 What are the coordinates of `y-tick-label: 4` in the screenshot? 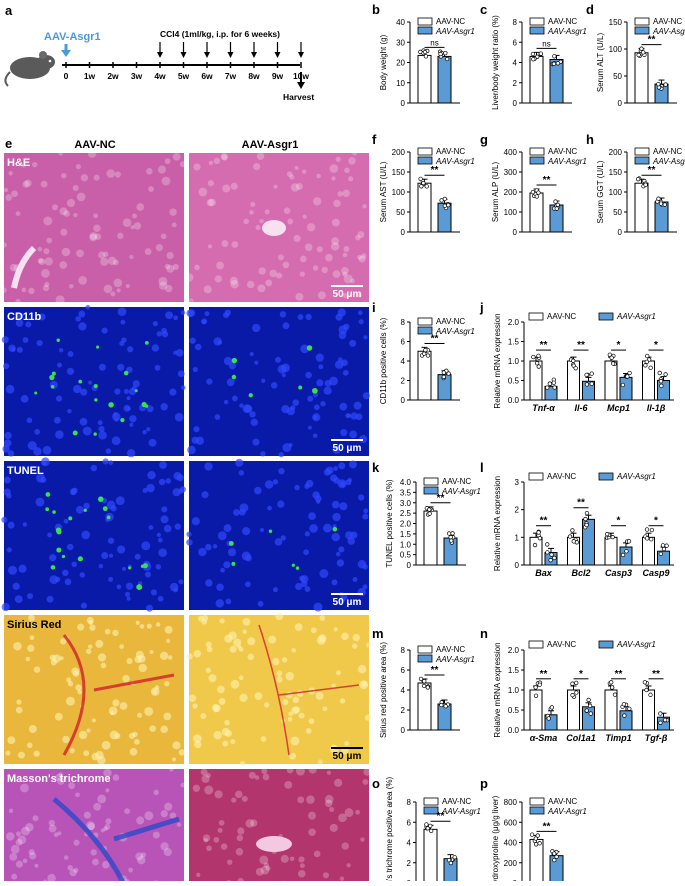 It's located at (403, 690).